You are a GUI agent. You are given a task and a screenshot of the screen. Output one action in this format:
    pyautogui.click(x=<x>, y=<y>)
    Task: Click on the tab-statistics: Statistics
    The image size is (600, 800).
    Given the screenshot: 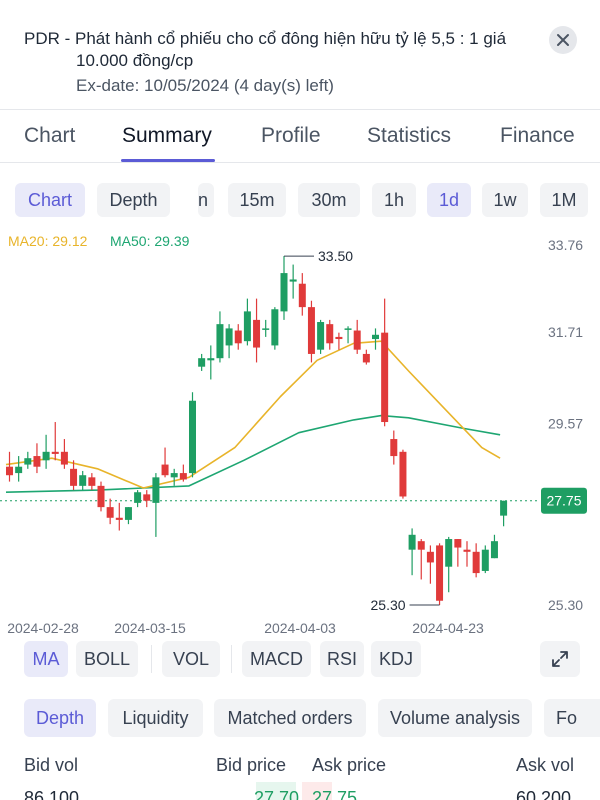 What is the action you would take?
    pyautogui.click(x=409, y=135)
    